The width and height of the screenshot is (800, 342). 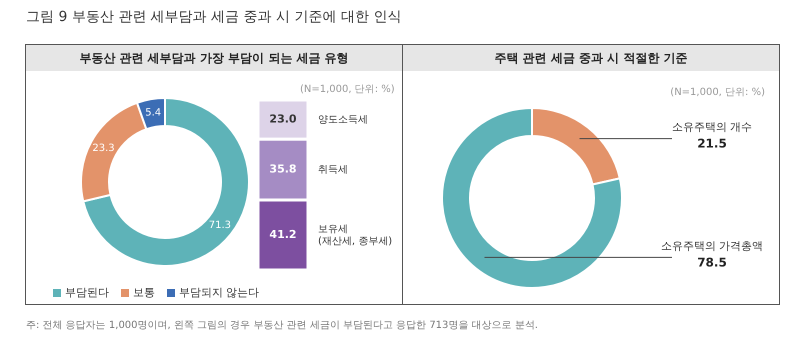 What do you see at coordinates (282, 325) in the screenshot?
I see `text: 주: 전체 응답자는 1,000명이며, 왼쪽 그림의 경우 부동산 관련 세금이 부담된다고 응답한 713명을 대상으로 분석.` at bounding box center [282, 325].